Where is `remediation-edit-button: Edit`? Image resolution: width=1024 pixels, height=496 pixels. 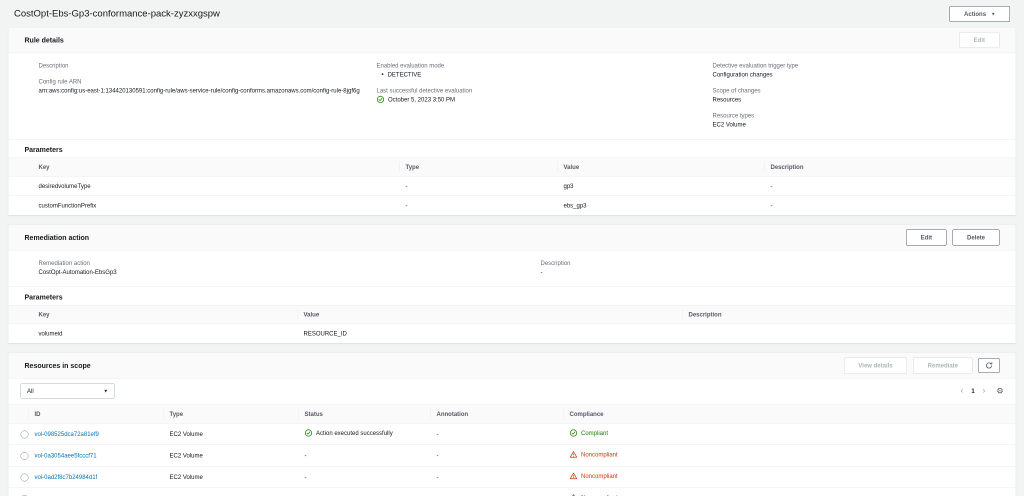 remediation-edit-button: Edit is located at coordinates (926, 237).